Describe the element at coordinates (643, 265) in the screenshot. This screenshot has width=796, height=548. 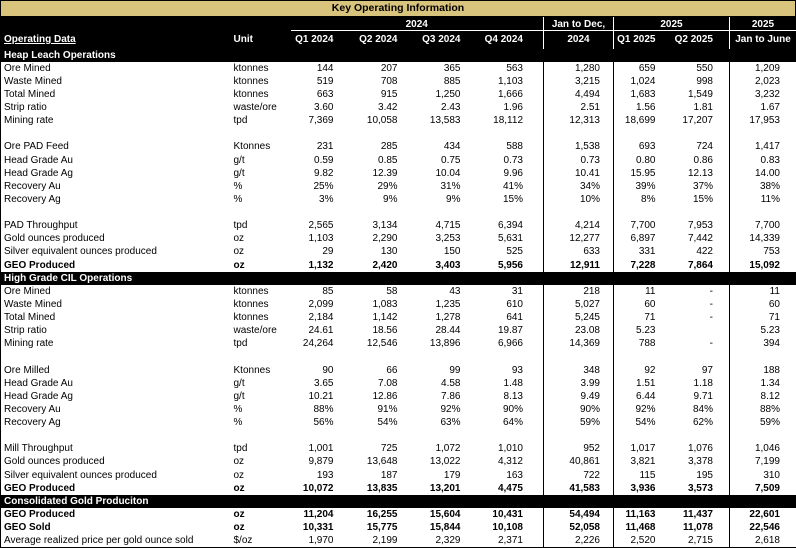
I see `cell-value: 7,228` at that location.